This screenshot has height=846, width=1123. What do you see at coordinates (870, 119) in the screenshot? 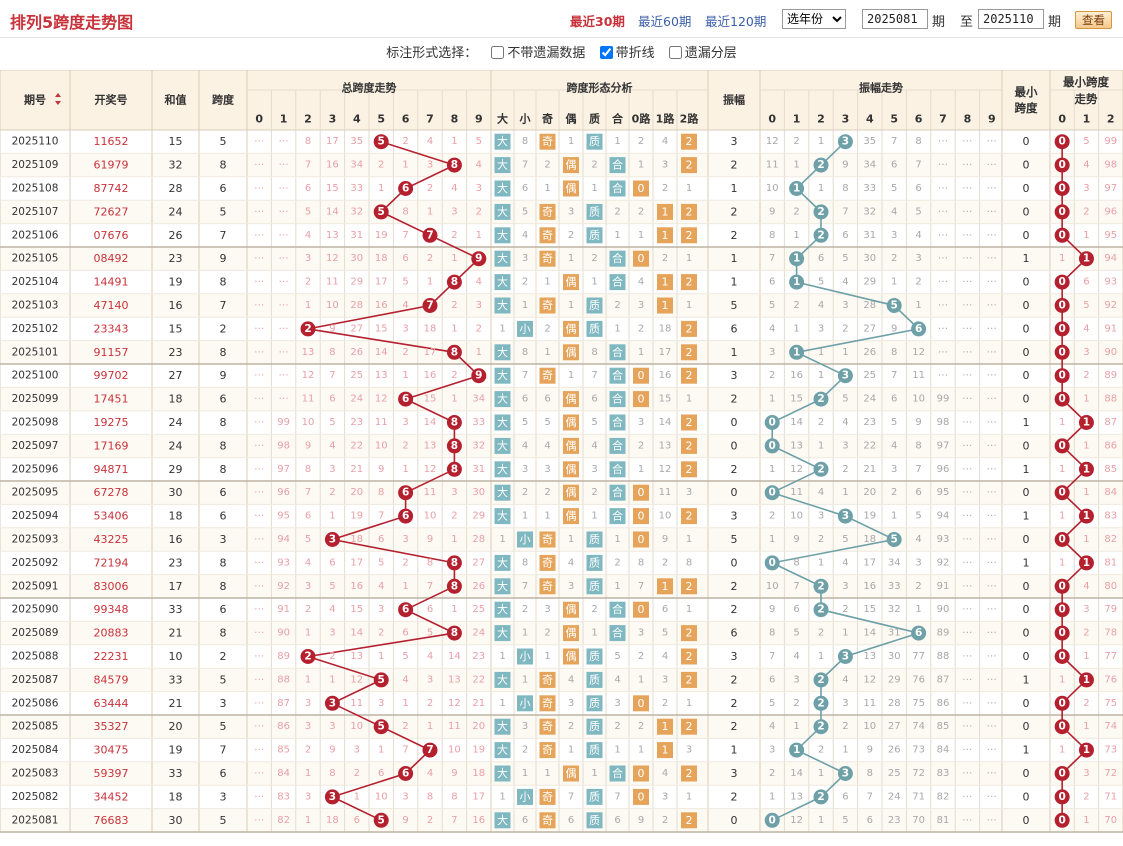
I see `header-amp-digit: 4` at bounding box center [870, 119].